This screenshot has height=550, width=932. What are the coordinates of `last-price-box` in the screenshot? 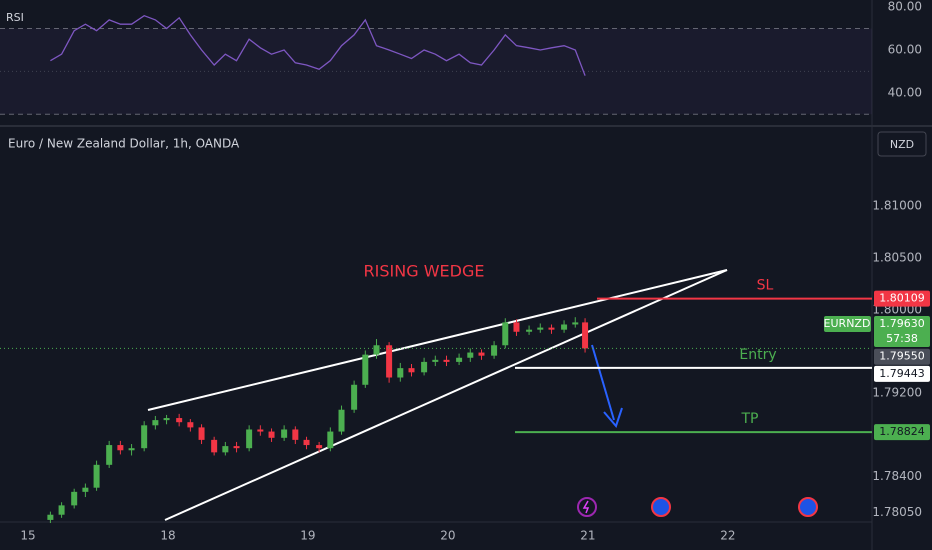 It's located at (902, 331).